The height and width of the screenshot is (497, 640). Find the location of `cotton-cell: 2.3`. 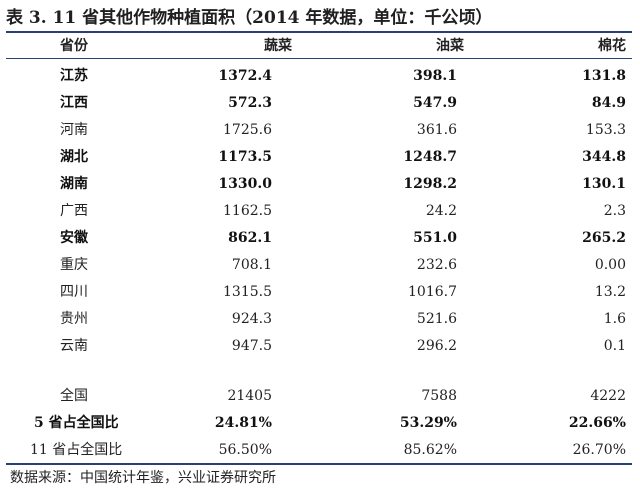

cotton-cell: 2.3 is located at coordinates (614, 211).